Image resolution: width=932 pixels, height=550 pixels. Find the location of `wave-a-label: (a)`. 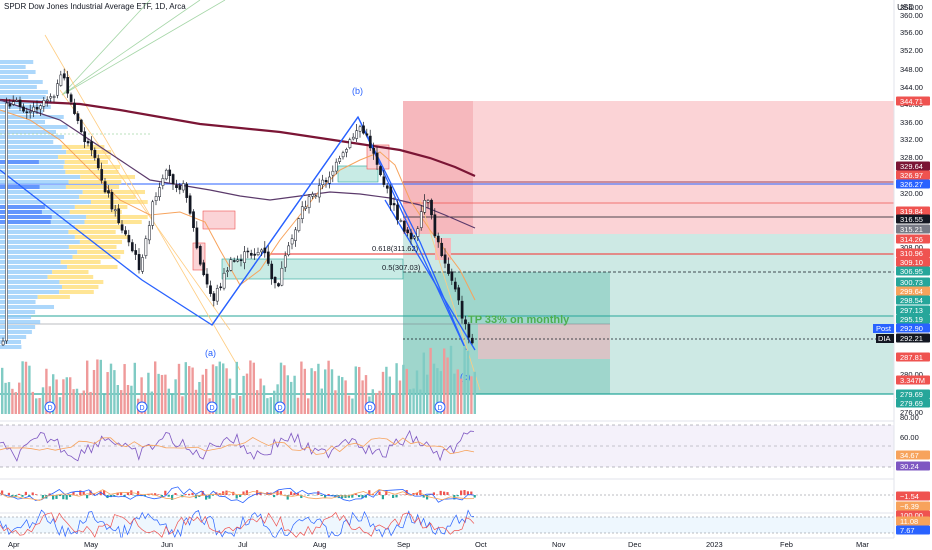

wave-a-label: (a) is located at coordinates (210, 353).